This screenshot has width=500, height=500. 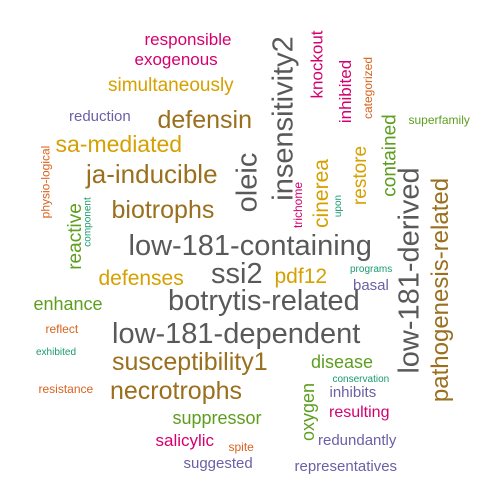 I want to click on word-insensitivity2: insensitivity2, so click(x=283, y=118).